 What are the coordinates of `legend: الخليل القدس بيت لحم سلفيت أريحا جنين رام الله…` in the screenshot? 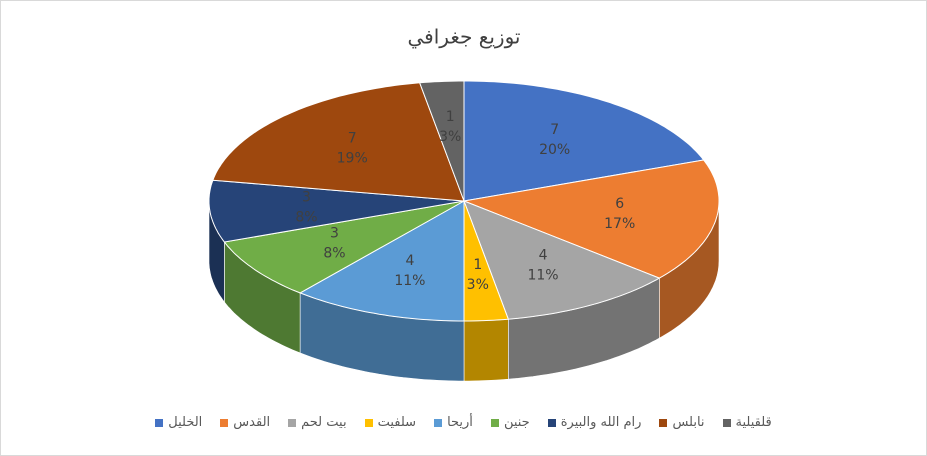 It's located at (463, 422).